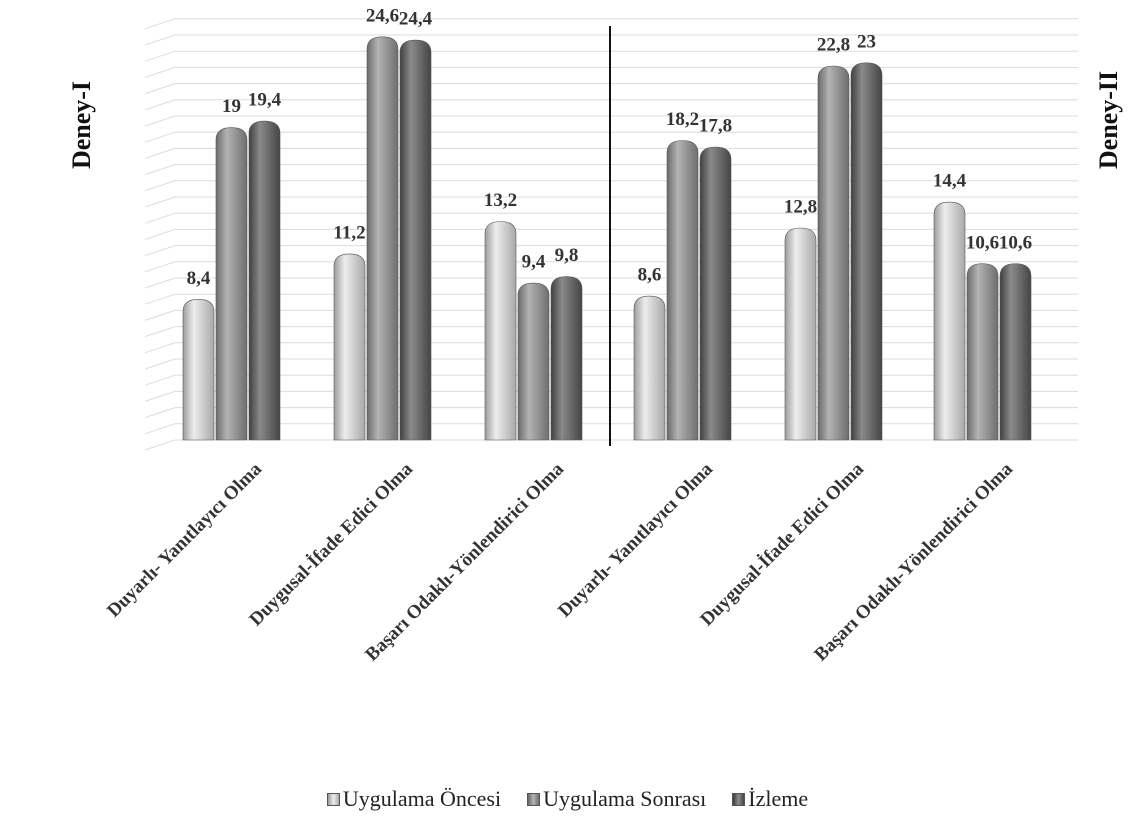 The width and height of the screenshot is (1135, 824). I want to click on data-label: 23, so click(866, 41).